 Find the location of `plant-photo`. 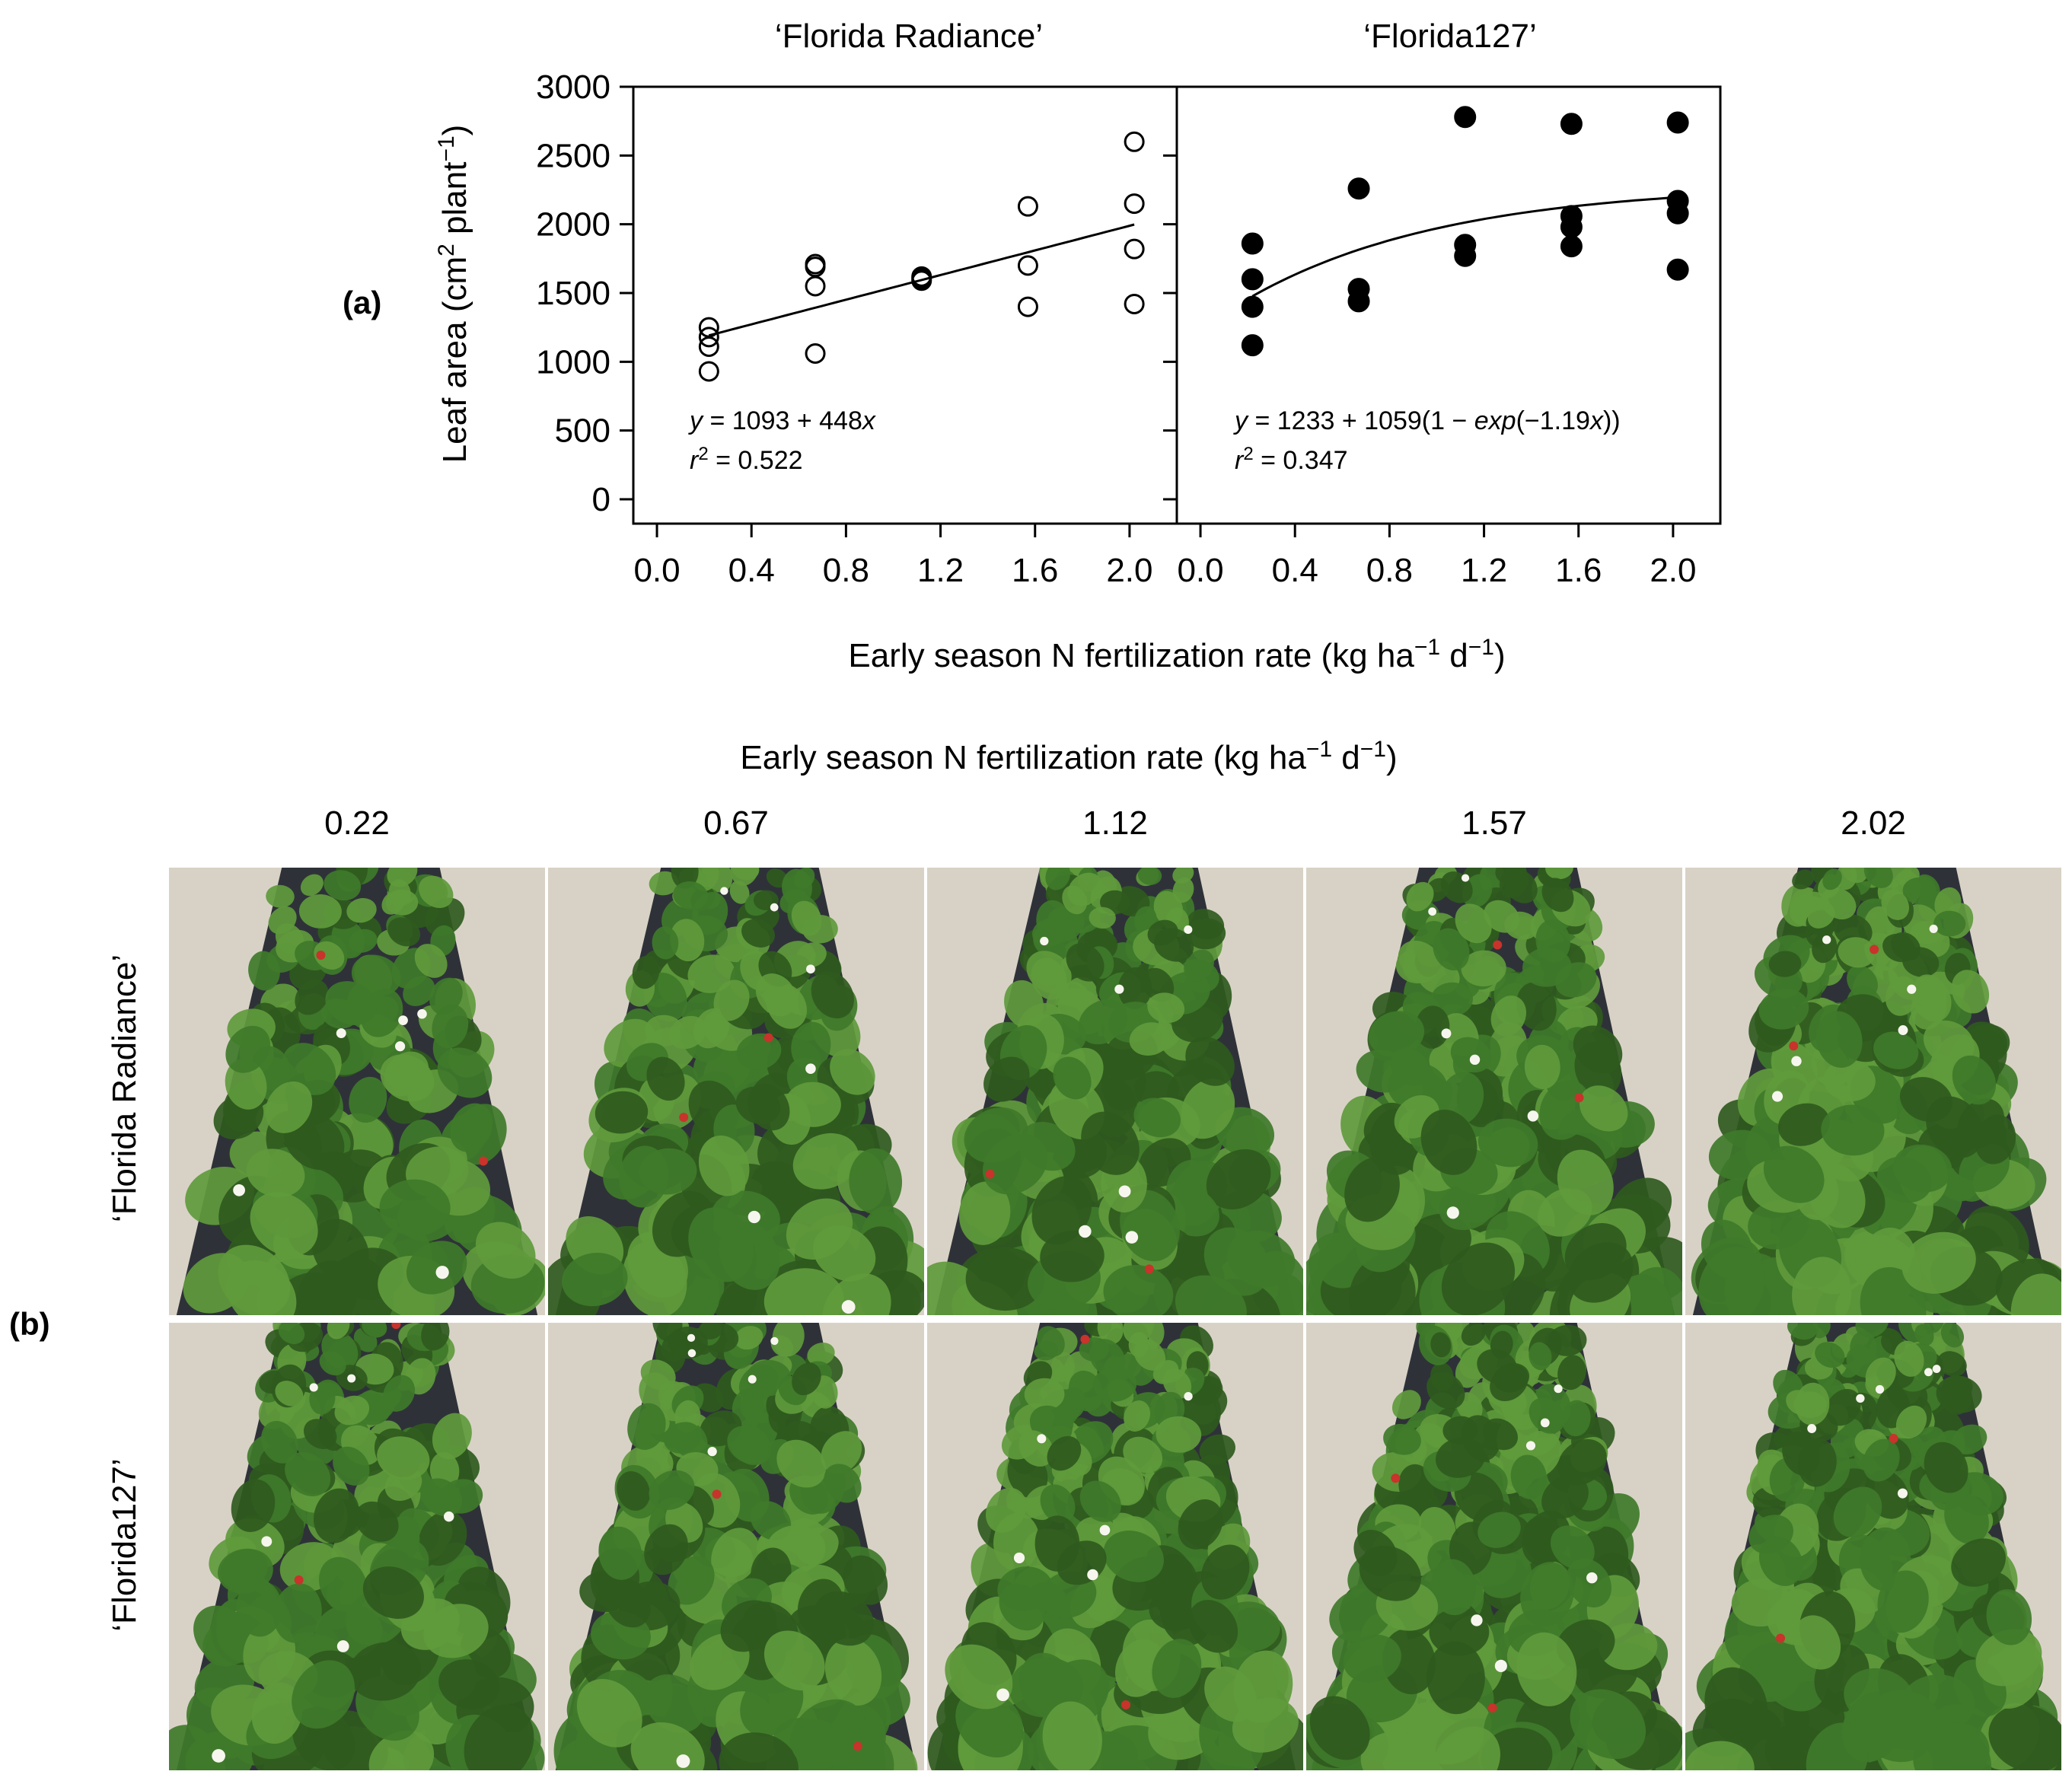

plant-photo is located at coordinates (357, 1091).